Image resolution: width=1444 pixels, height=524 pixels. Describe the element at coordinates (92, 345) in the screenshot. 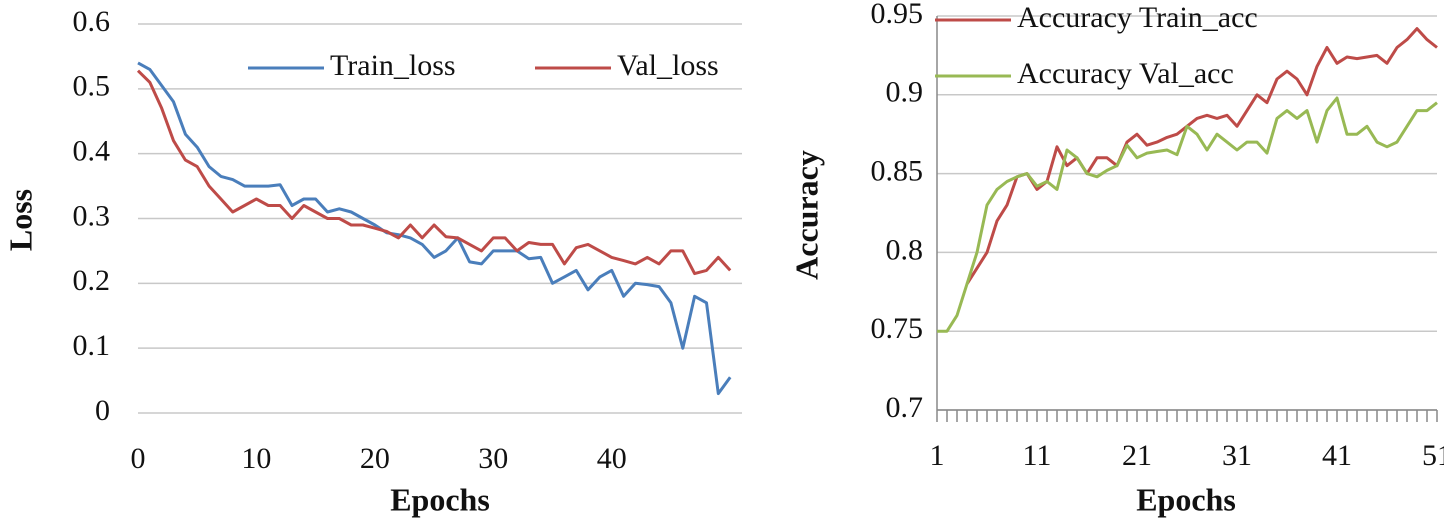

I see `y-tick-label: 0.1` at that location.